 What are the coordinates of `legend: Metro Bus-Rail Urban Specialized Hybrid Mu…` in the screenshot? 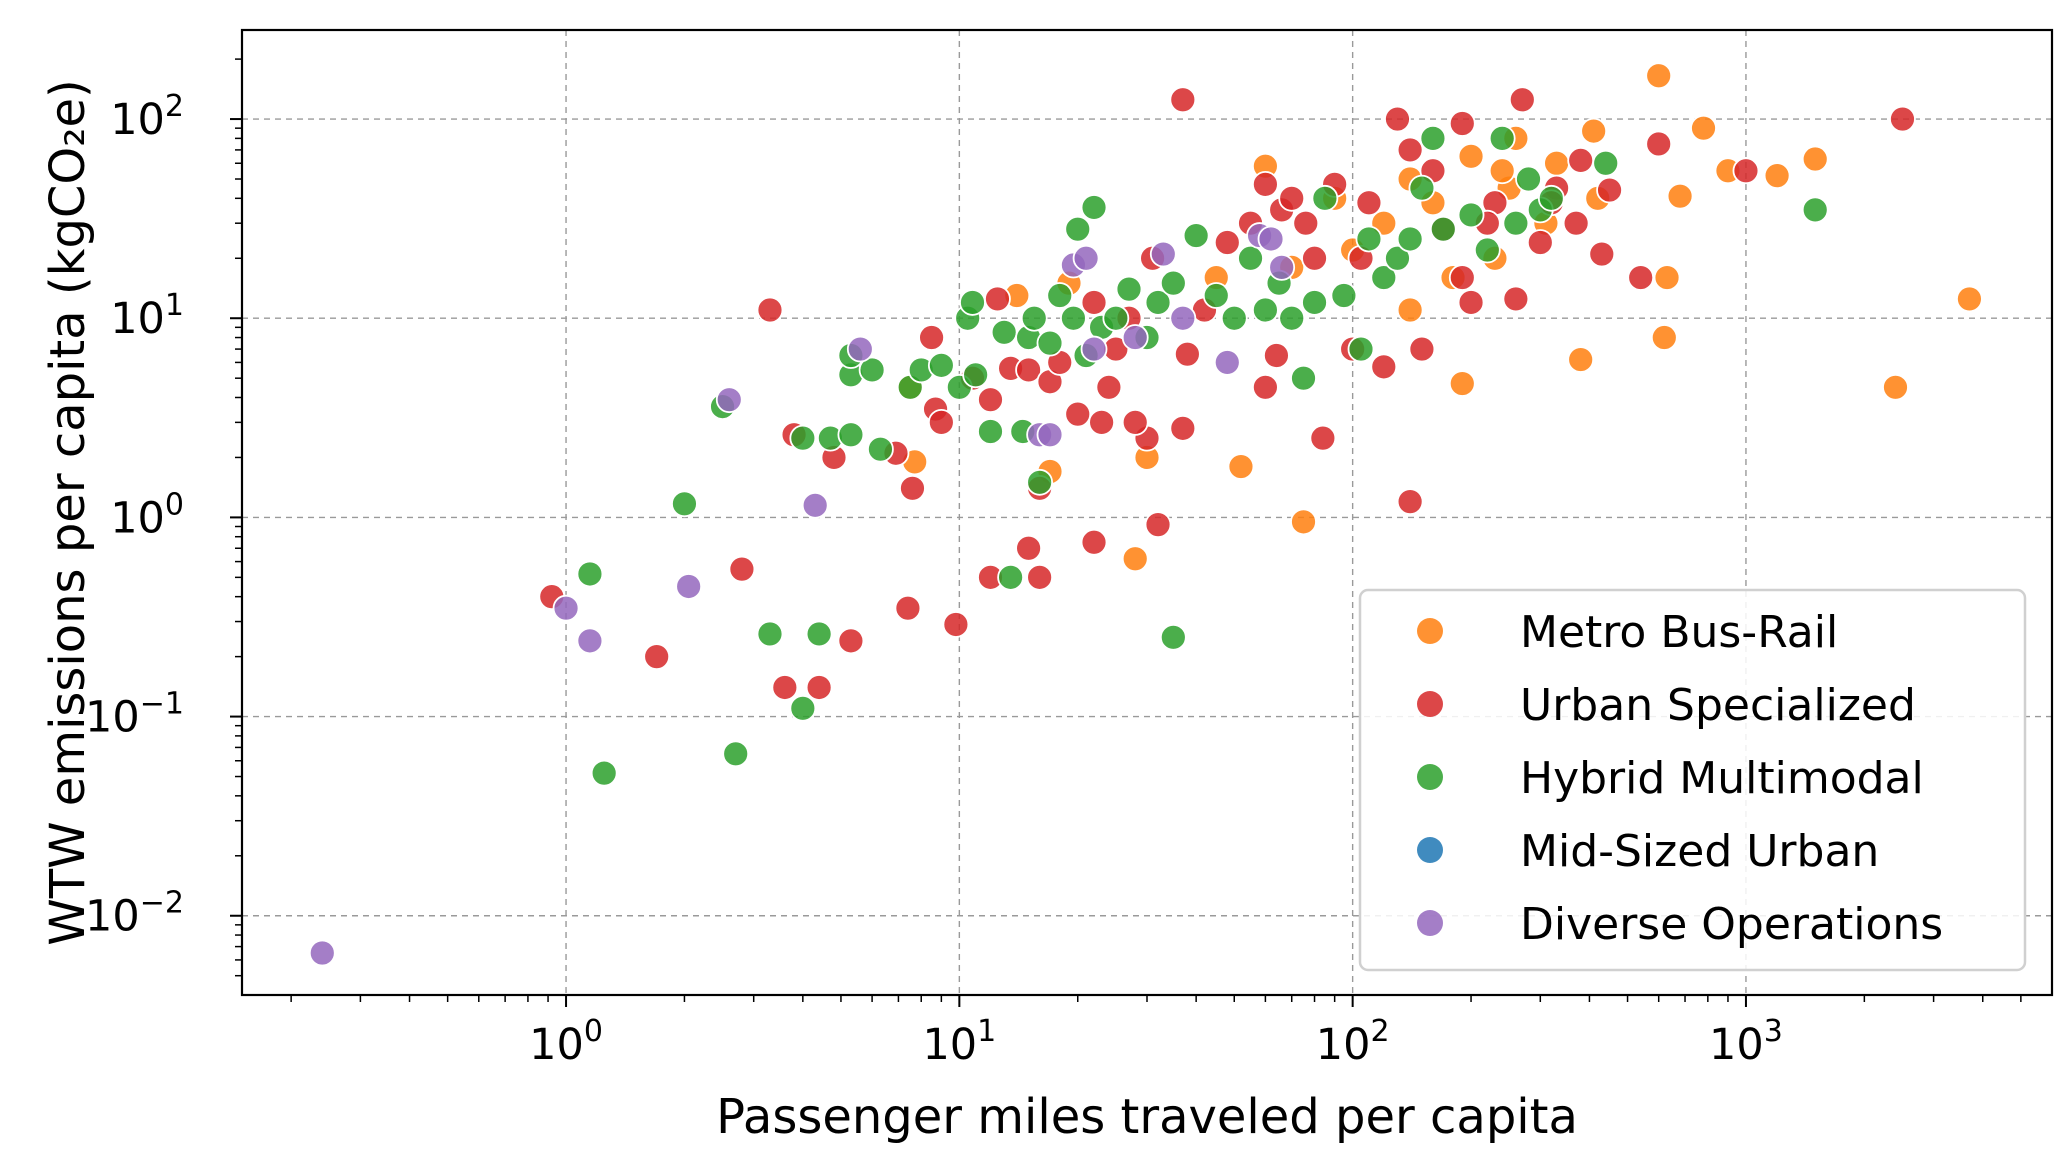 It's located at (1692, 780).